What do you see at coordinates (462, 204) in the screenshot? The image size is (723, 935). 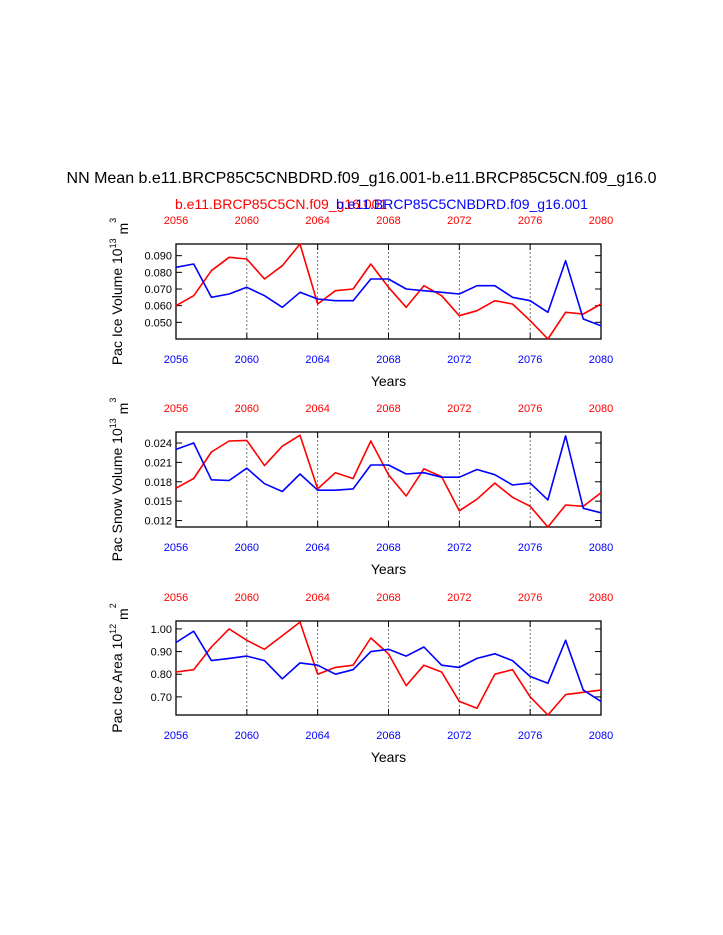 I see `subtitle-blue-series: b.e11.BRCP85C5CNBDRD.f09_g16.001` at bounding box center [462, 204].